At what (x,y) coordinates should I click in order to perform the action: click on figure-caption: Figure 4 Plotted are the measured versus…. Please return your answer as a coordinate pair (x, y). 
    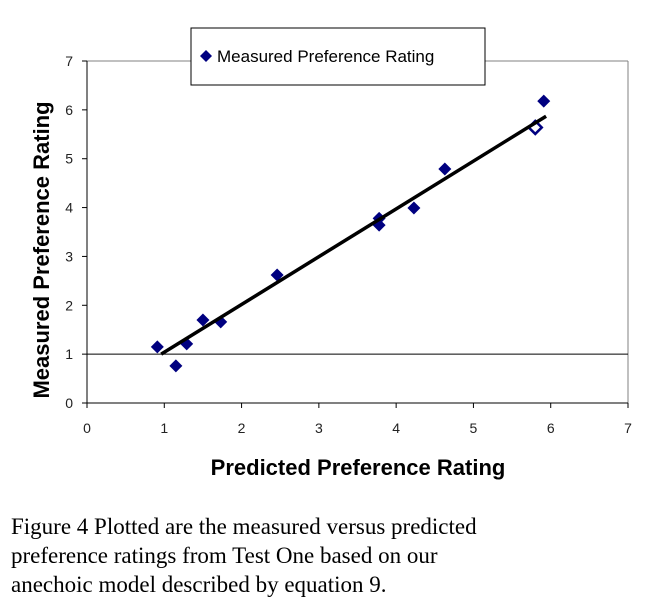
    Looking at the image, I should click on (321, 555).